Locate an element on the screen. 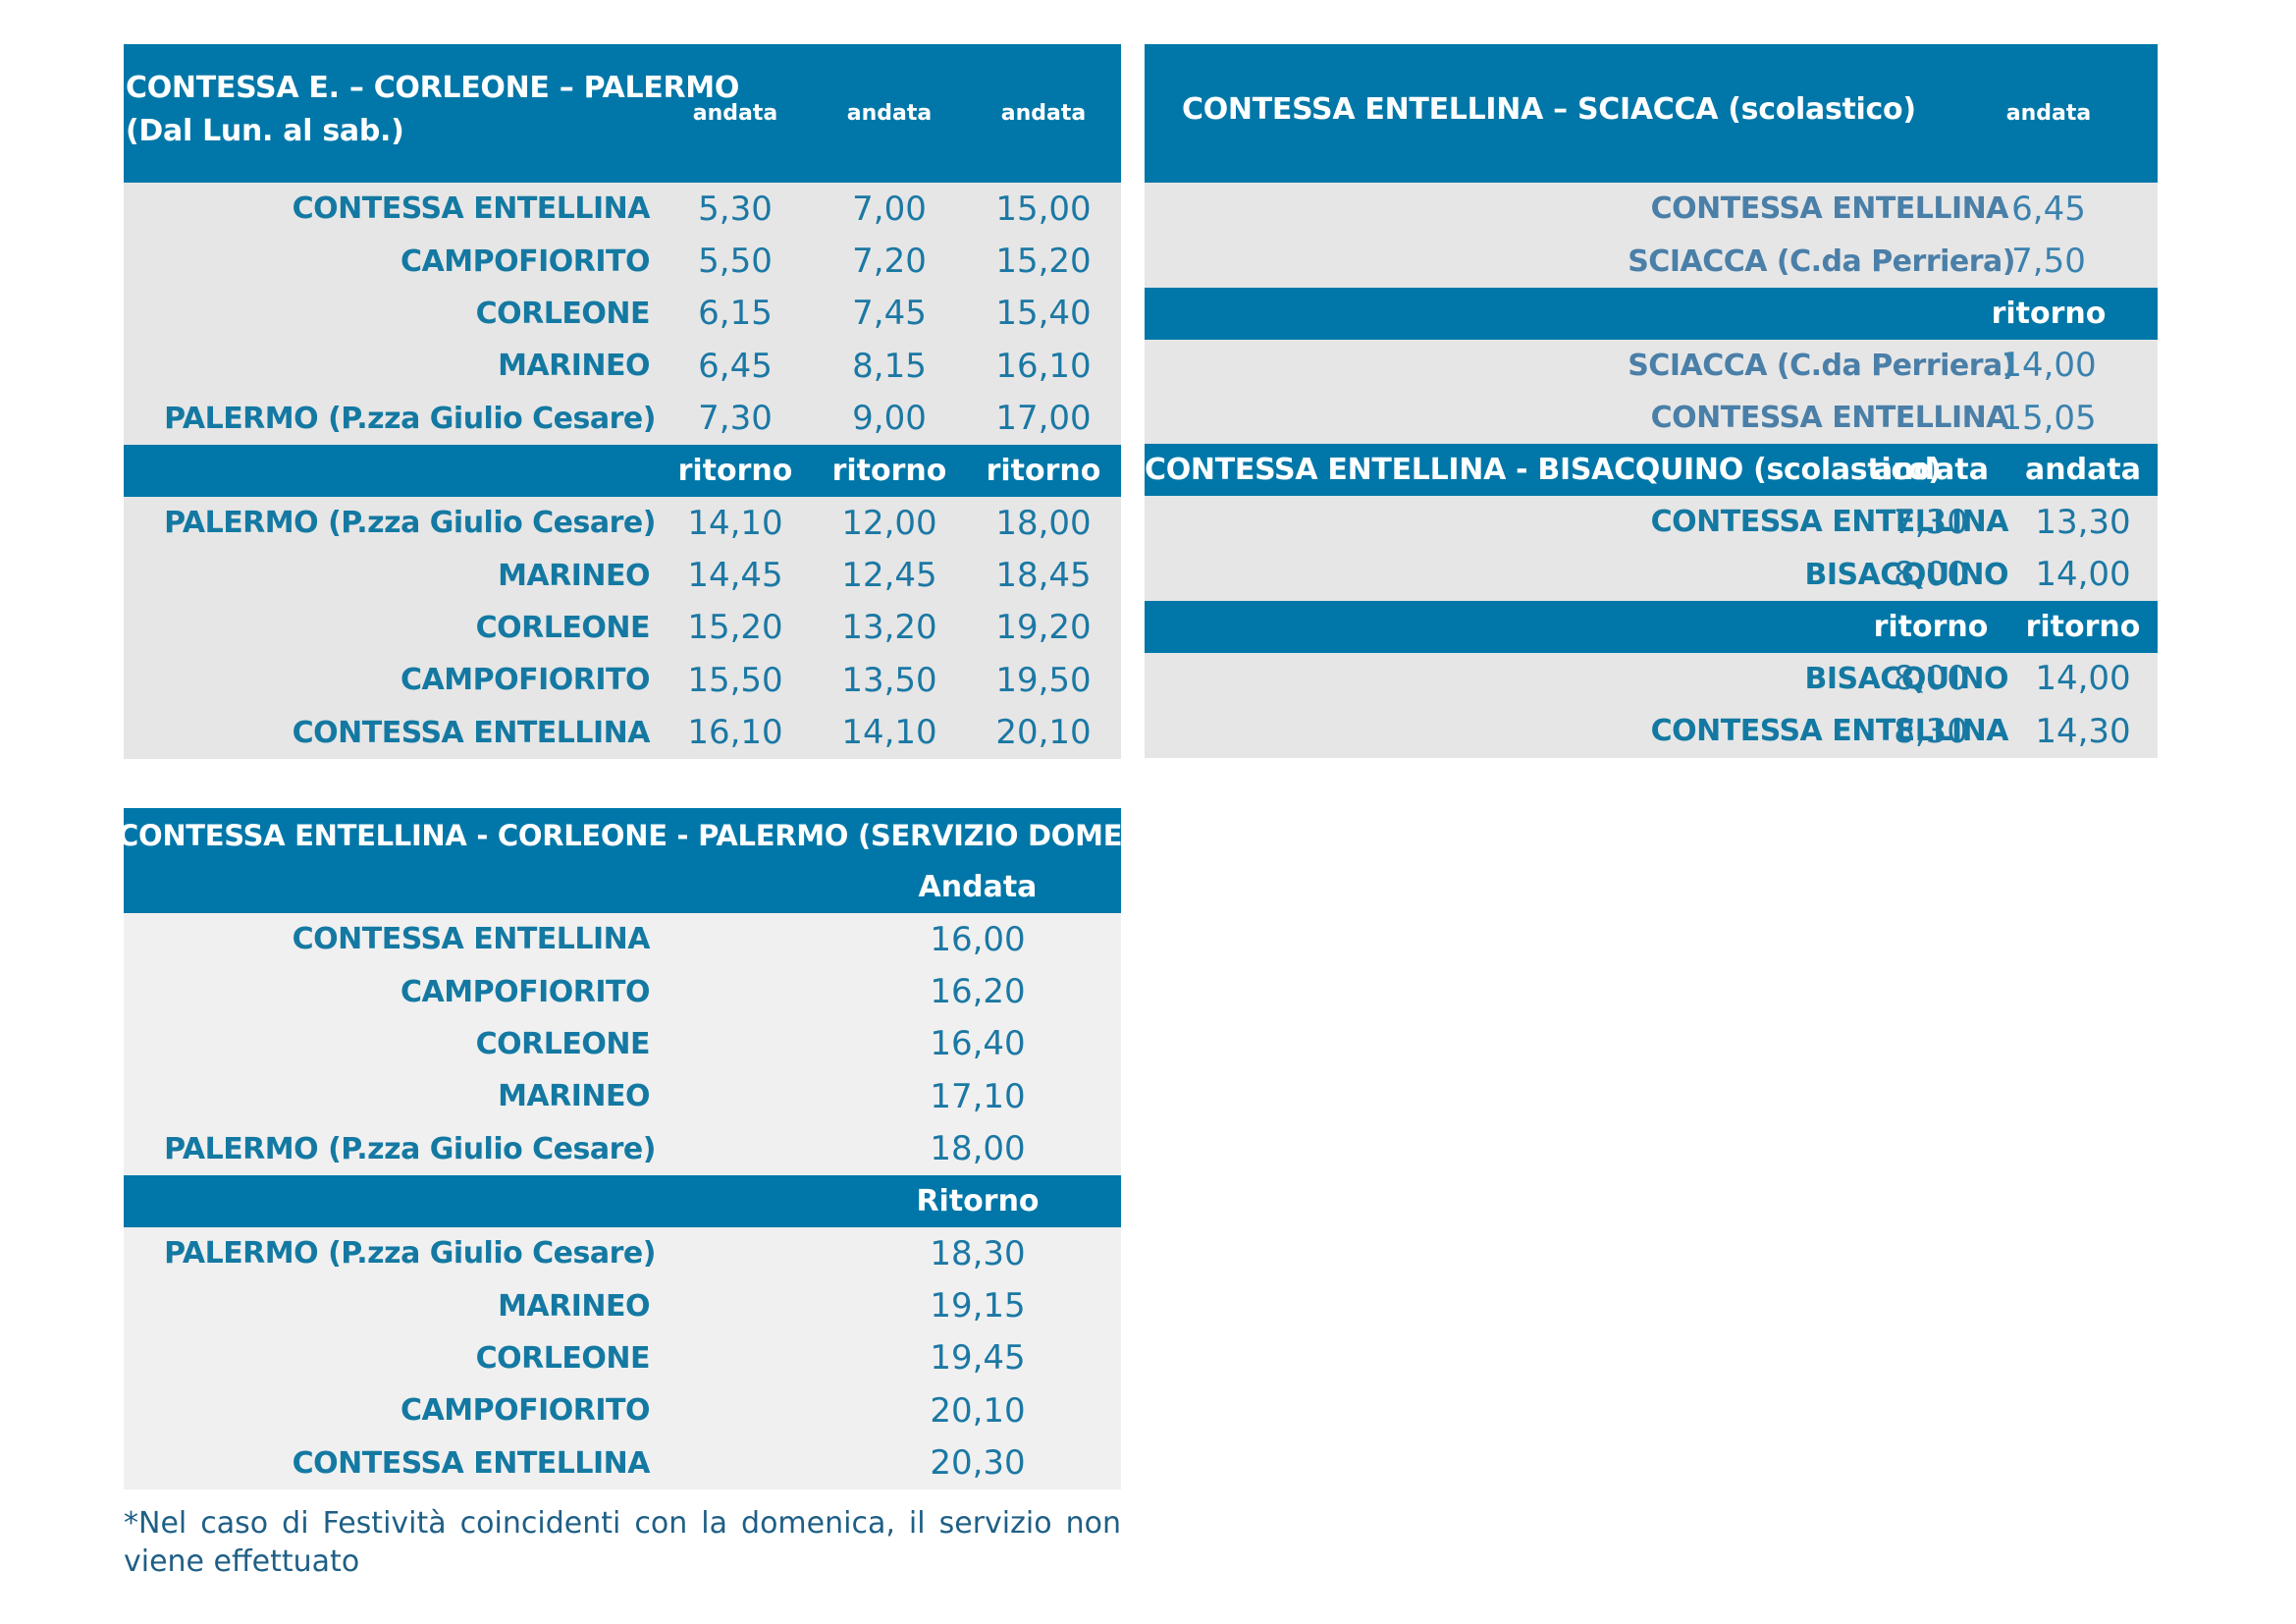 The image size is (2296, 1624). time-cell: 16,20 is located at coordinates (978, 992).